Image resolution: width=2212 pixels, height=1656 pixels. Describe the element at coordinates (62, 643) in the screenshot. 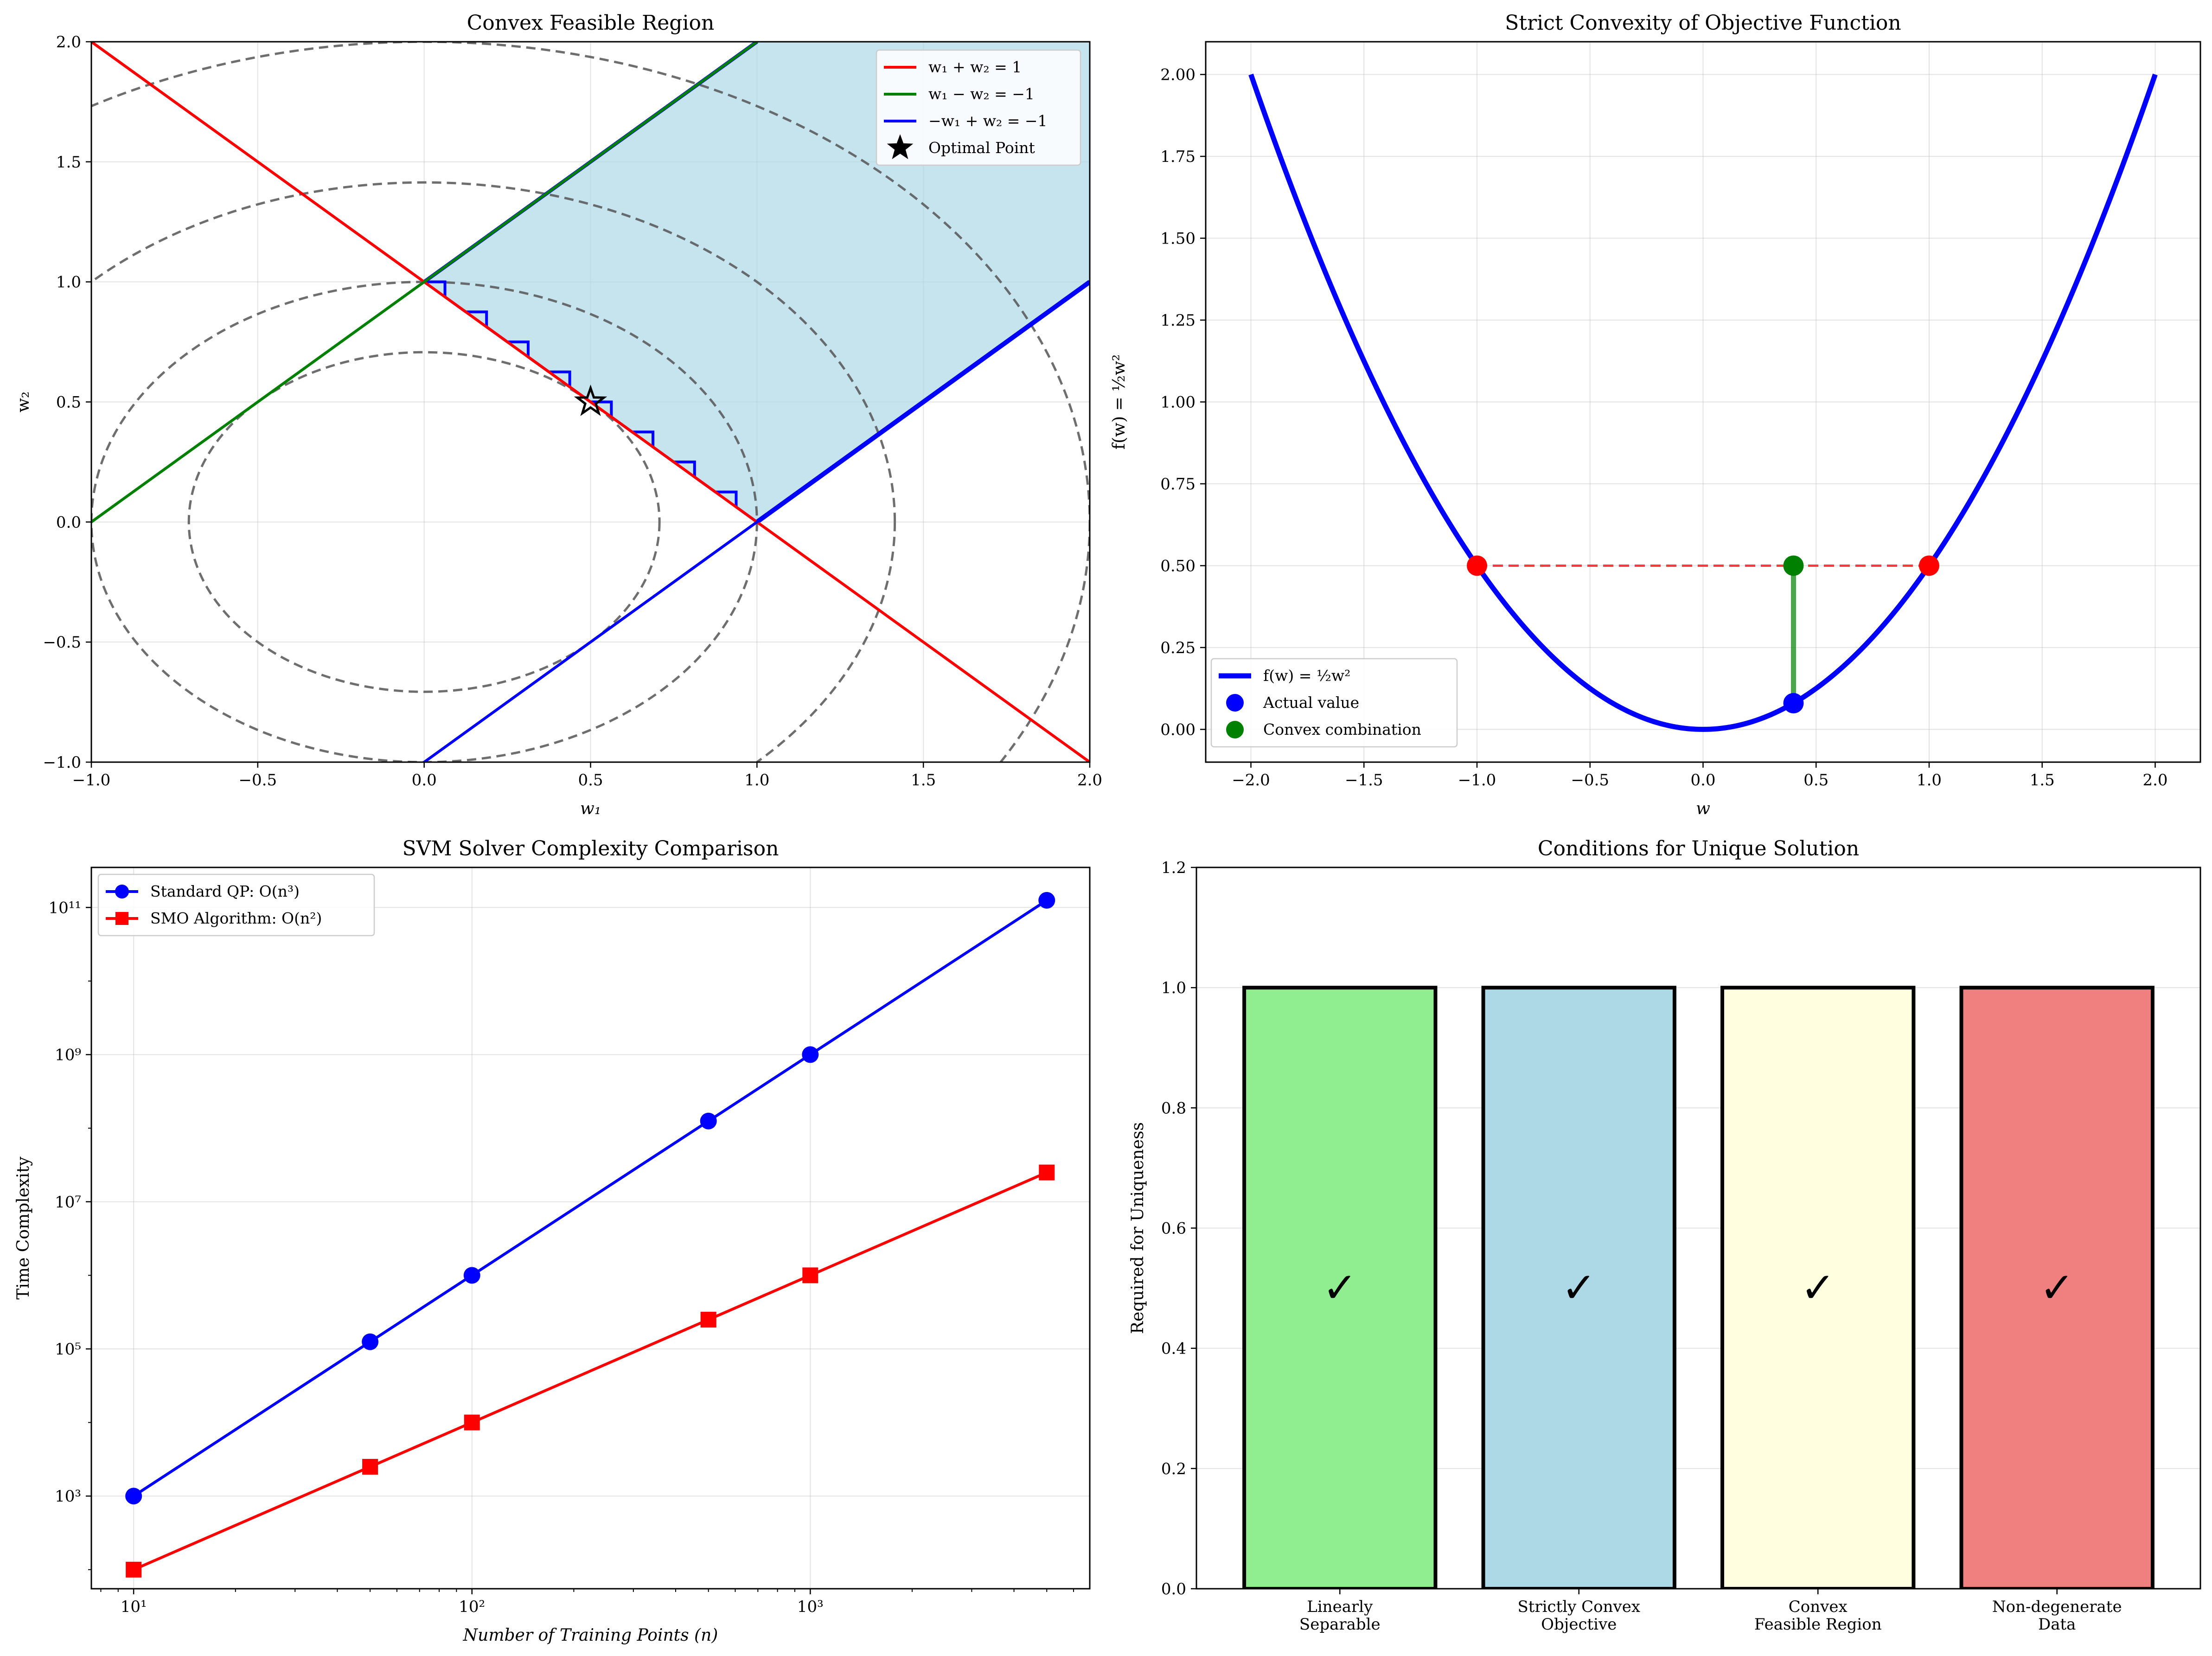

I see `y-tick-label: −0.5` at that location.